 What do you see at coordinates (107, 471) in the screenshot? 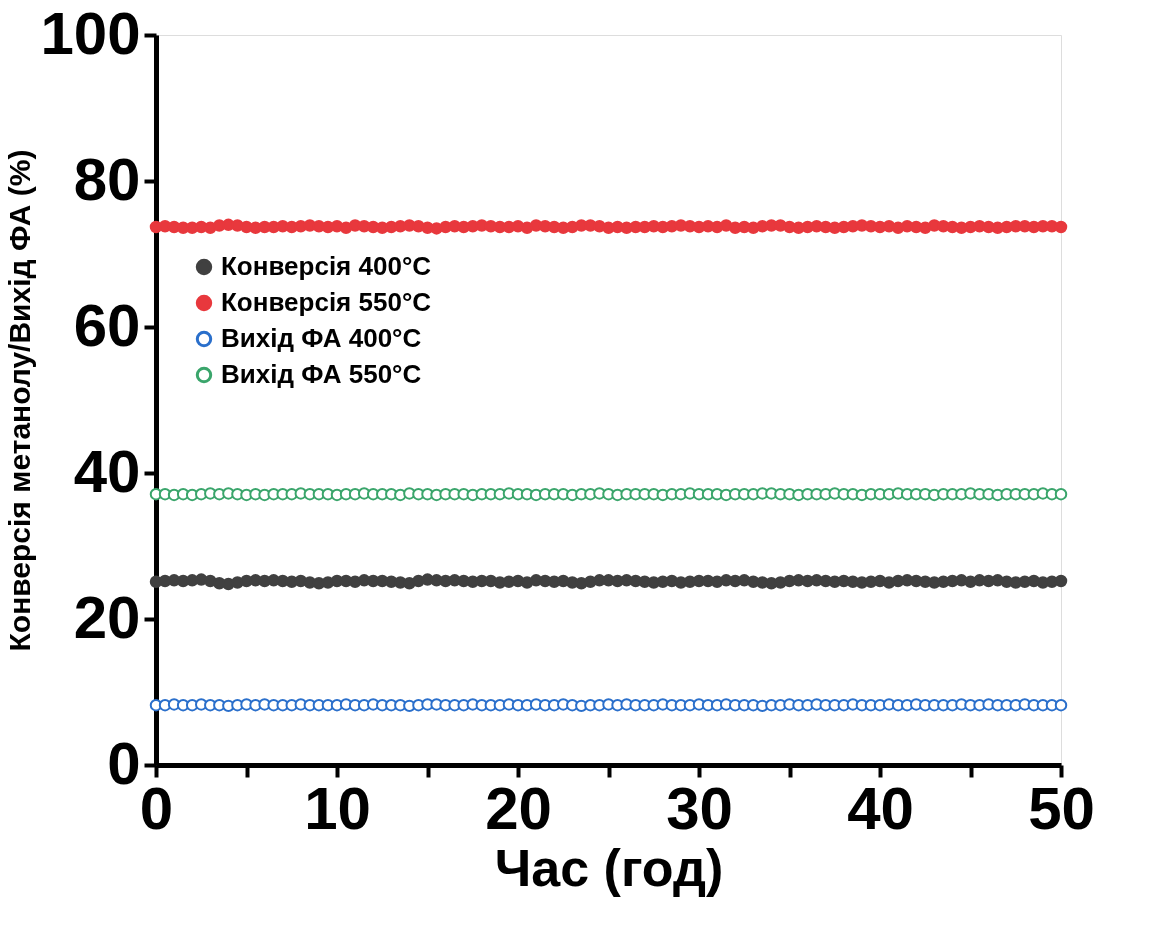
I see `y-tick-label: 40` at bounding box center [107, 471].